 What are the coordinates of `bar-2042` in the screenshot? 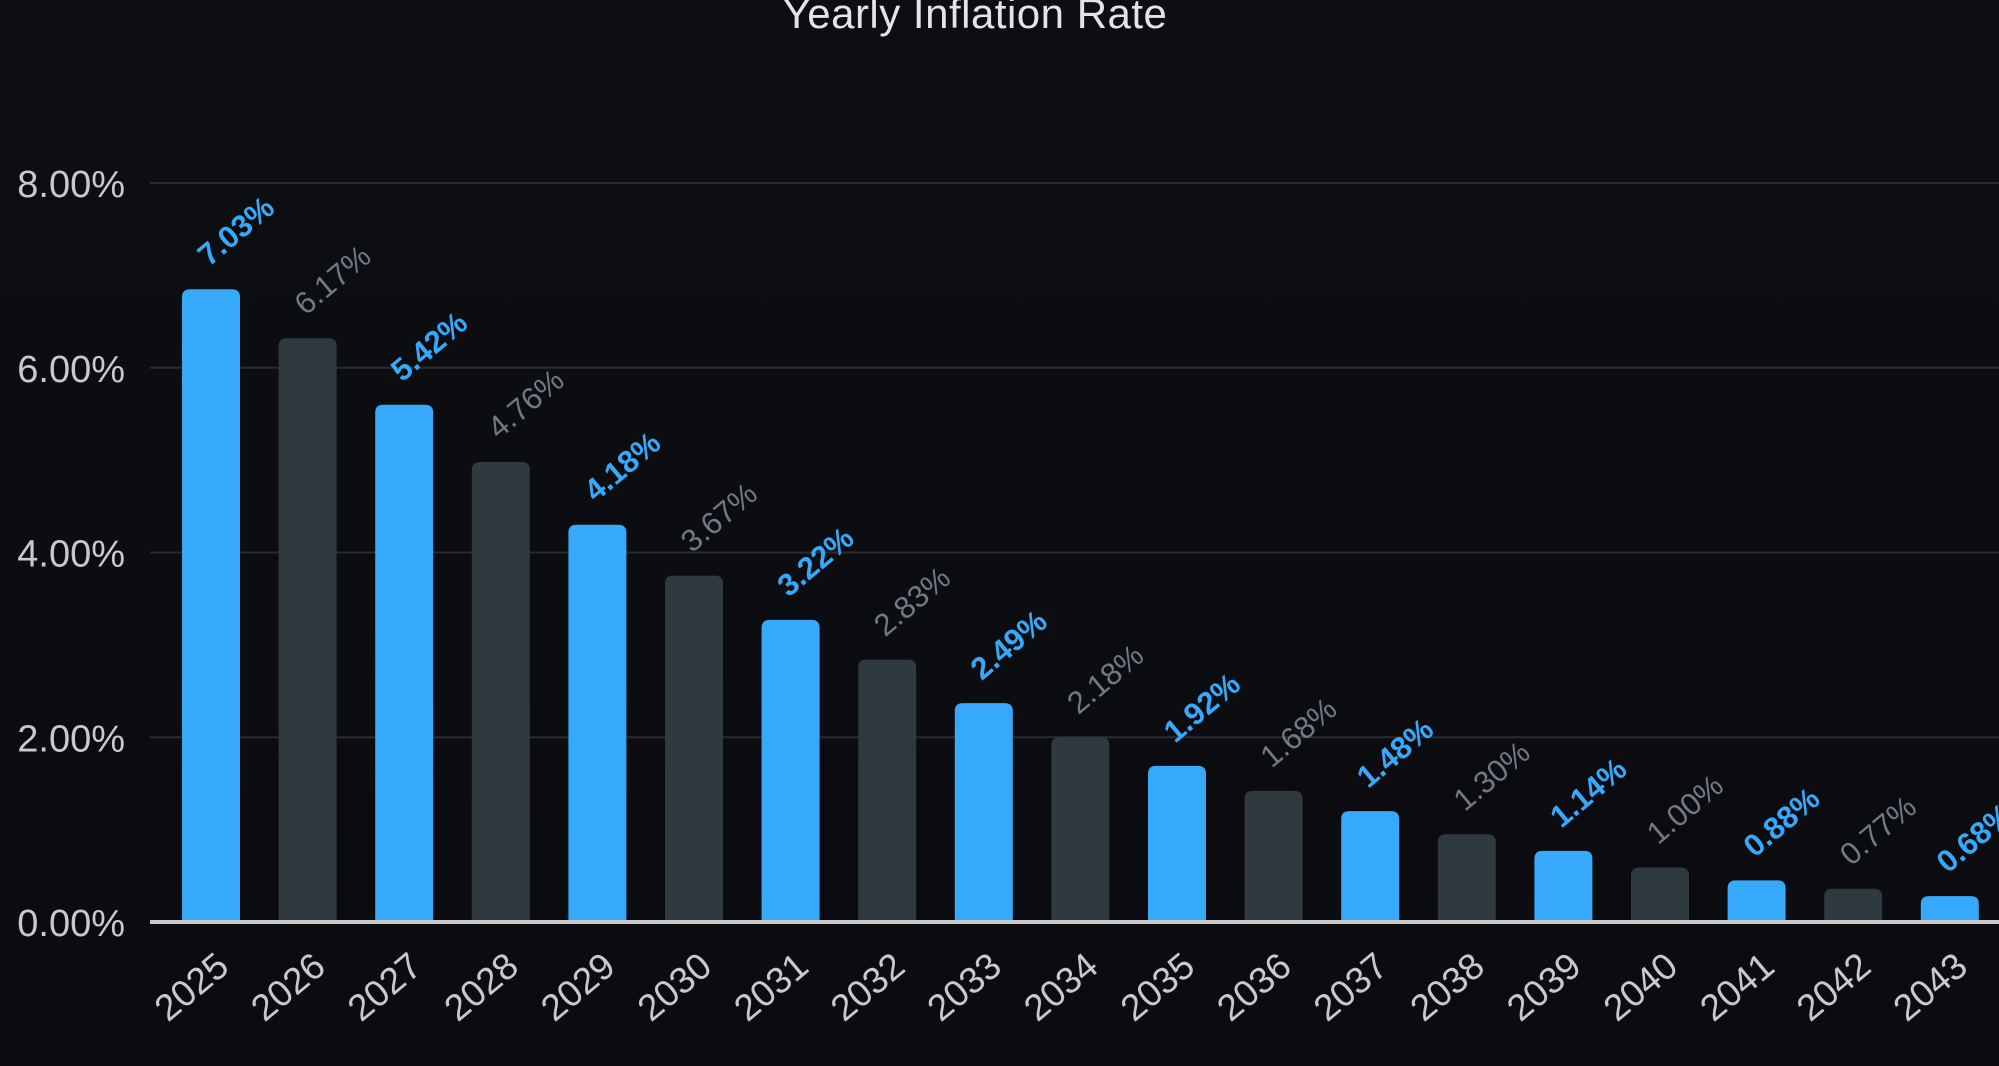 It's located at (1853, 905).